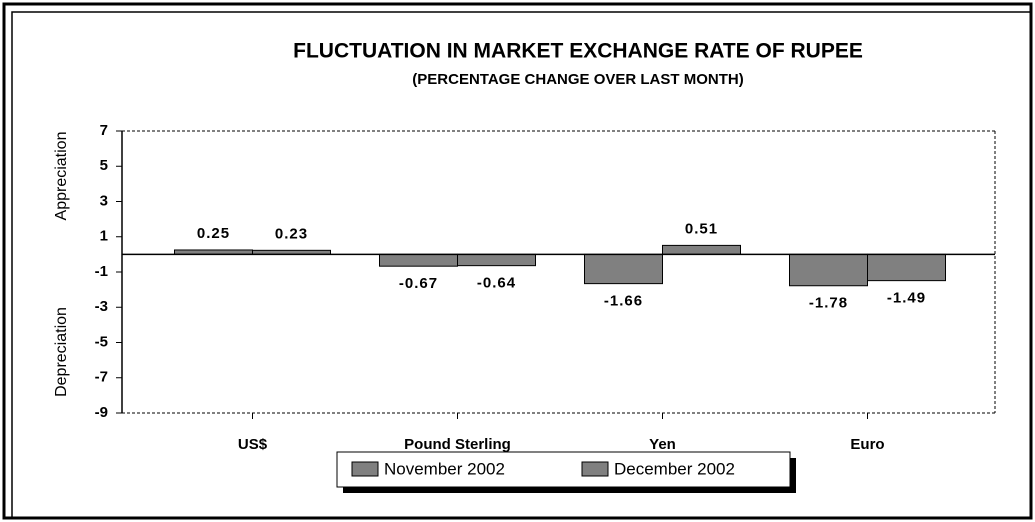  What do you see at coordinates (867, 444) in the screenshot?
I see `x-tick-label: Euro` at bounding box center [867, 444].